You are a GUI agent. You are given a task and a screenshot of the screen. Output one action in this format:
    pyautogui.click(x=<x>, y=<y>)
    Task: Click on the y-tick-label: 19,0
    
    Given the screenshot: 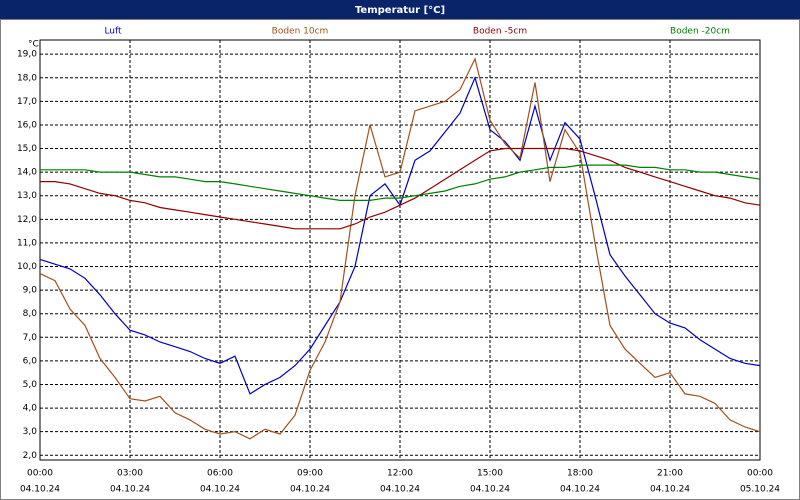 What is the action you would take?
    pyautogui.click(x=27, y=55)
    